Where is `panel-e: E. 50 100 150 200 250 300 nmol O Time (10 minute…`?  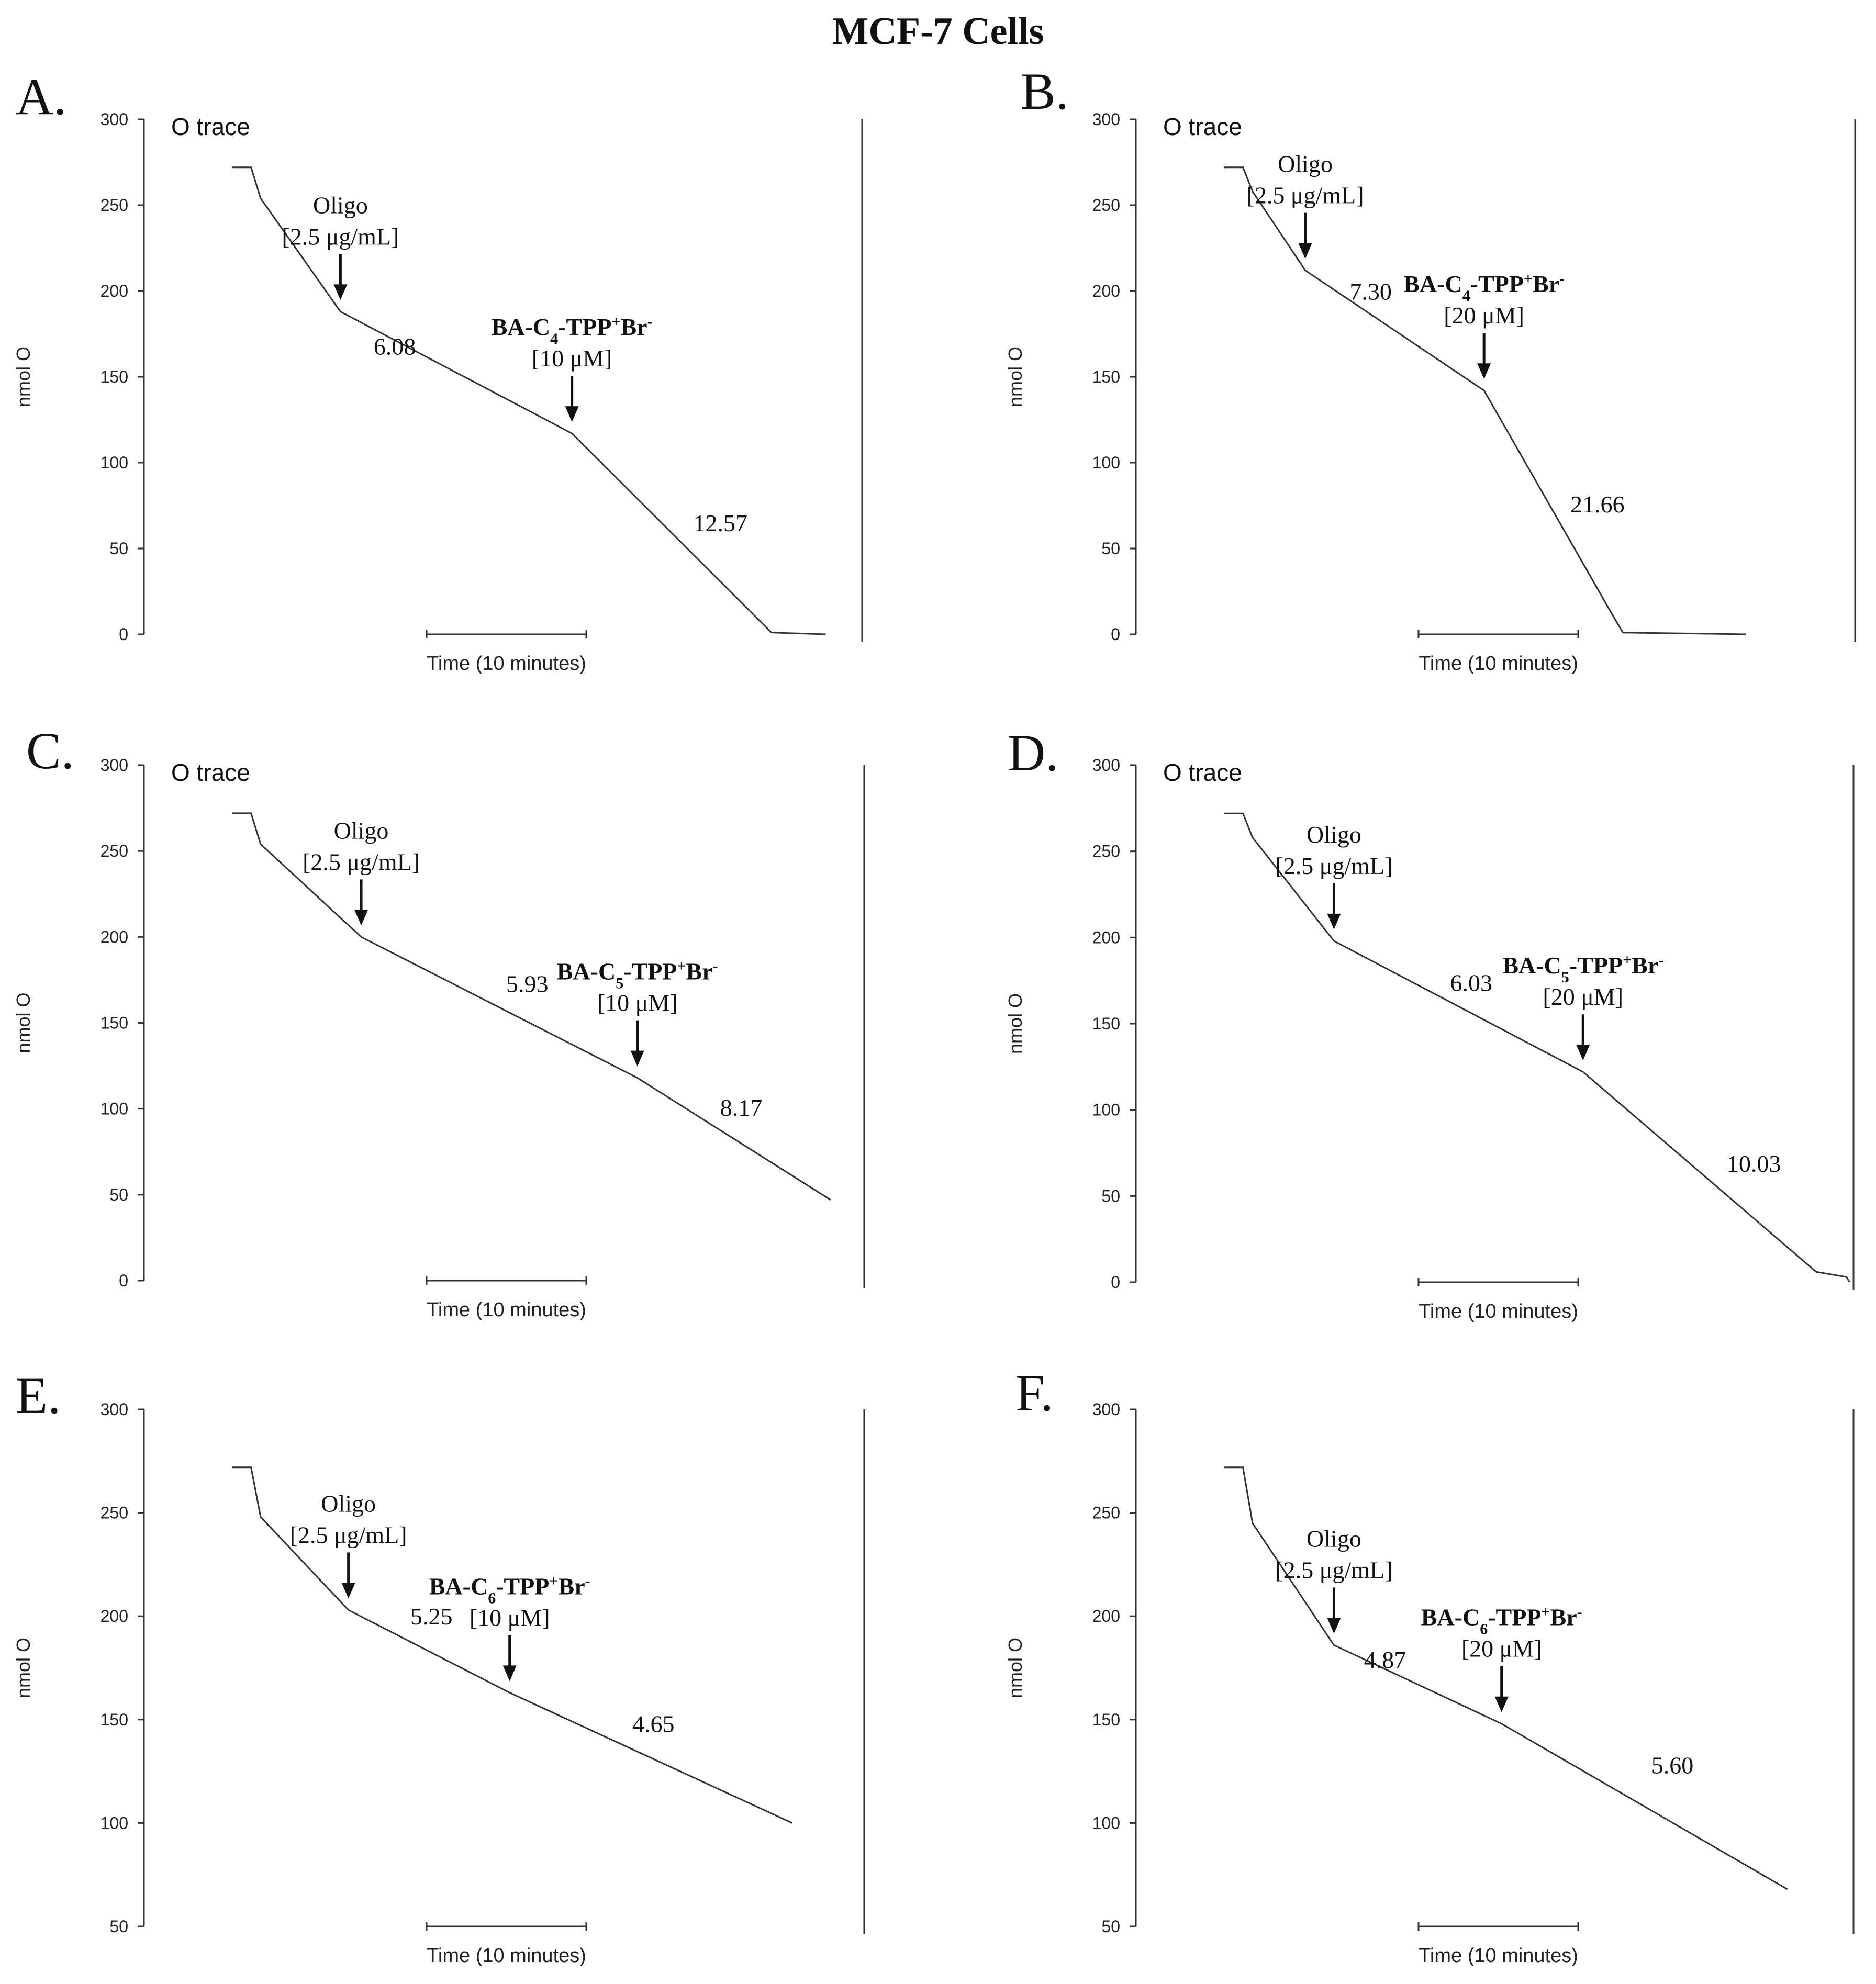 panel-e: E. 50 100 150 200 250 300 nmol O Time (10 minute… is located at coordinates (439, 1667).